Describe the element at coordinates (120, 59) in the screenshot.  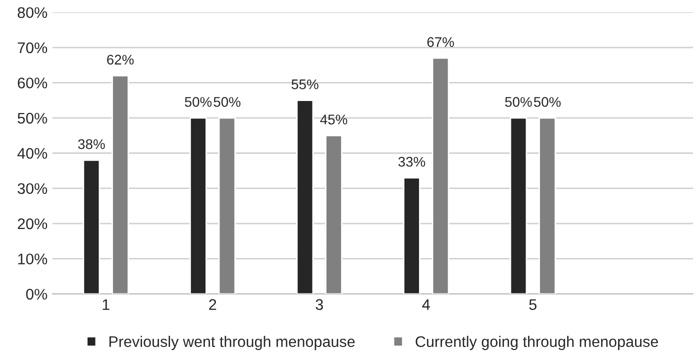
I see `data-label: 62%` at that location.